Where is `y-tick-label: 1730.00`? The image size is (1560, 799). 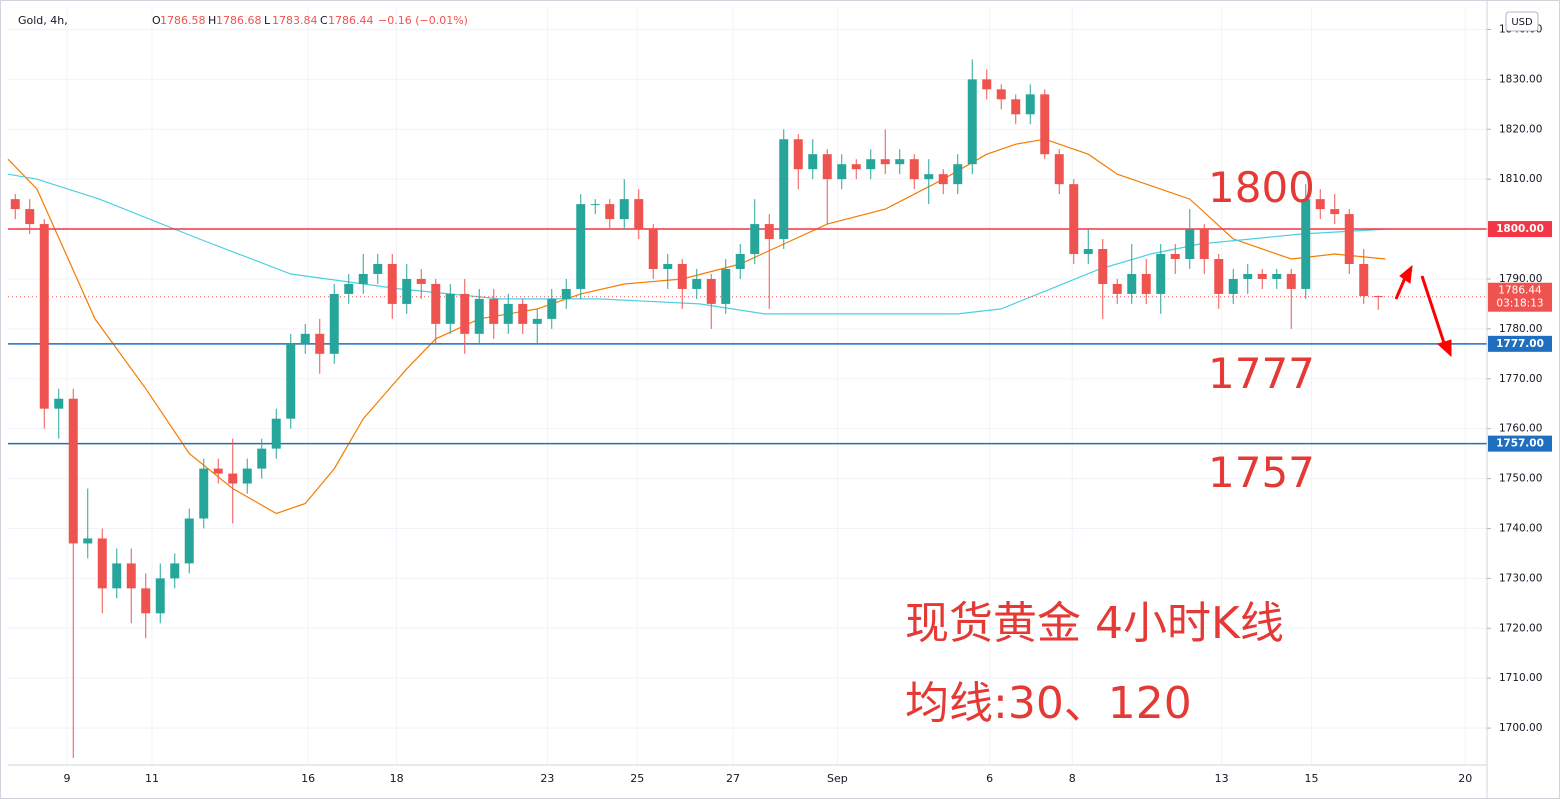
y-tick-label: 1730.00 is located at coordinates (1520, 578).